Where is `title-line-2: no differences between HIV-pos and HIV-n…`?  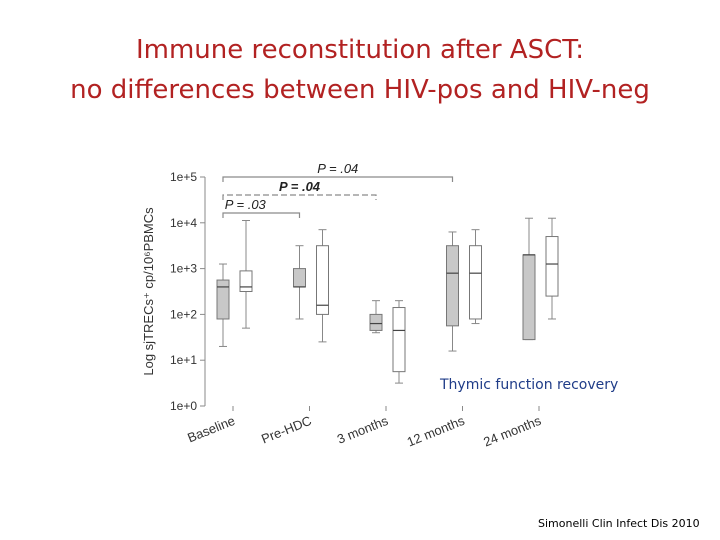
title-line-2: no differences between HIV-pos and HIV-n… is located at coordinates (360, 90).